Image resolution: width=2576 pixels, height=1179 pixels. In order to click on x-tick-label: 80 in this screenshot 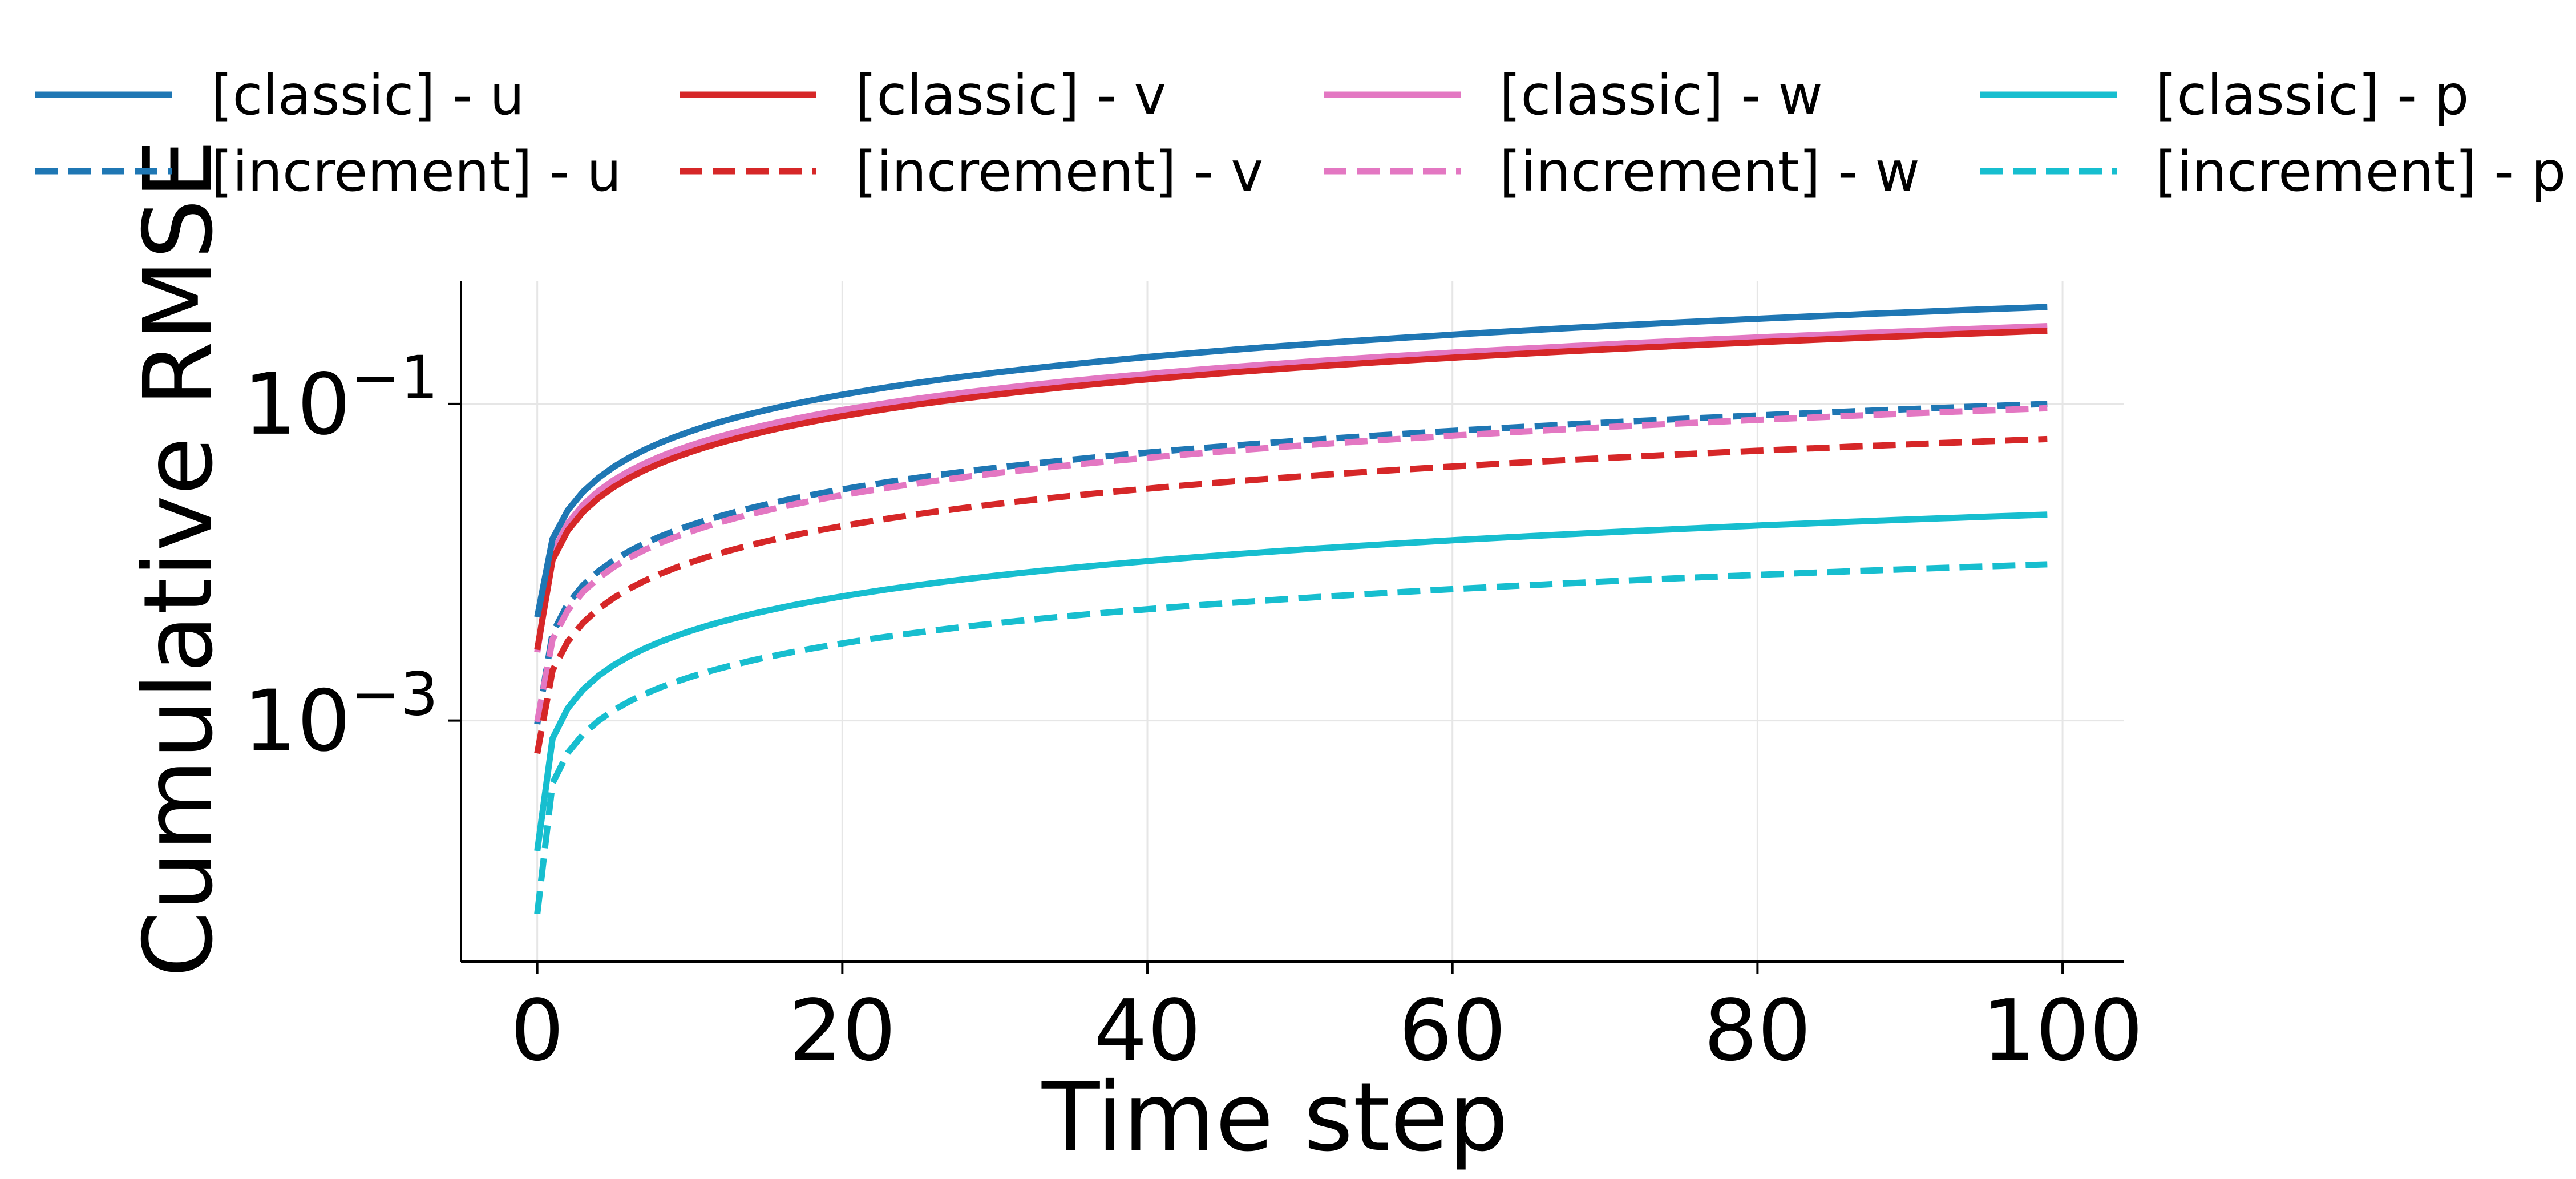, I will do `click(1757, 1031)`.